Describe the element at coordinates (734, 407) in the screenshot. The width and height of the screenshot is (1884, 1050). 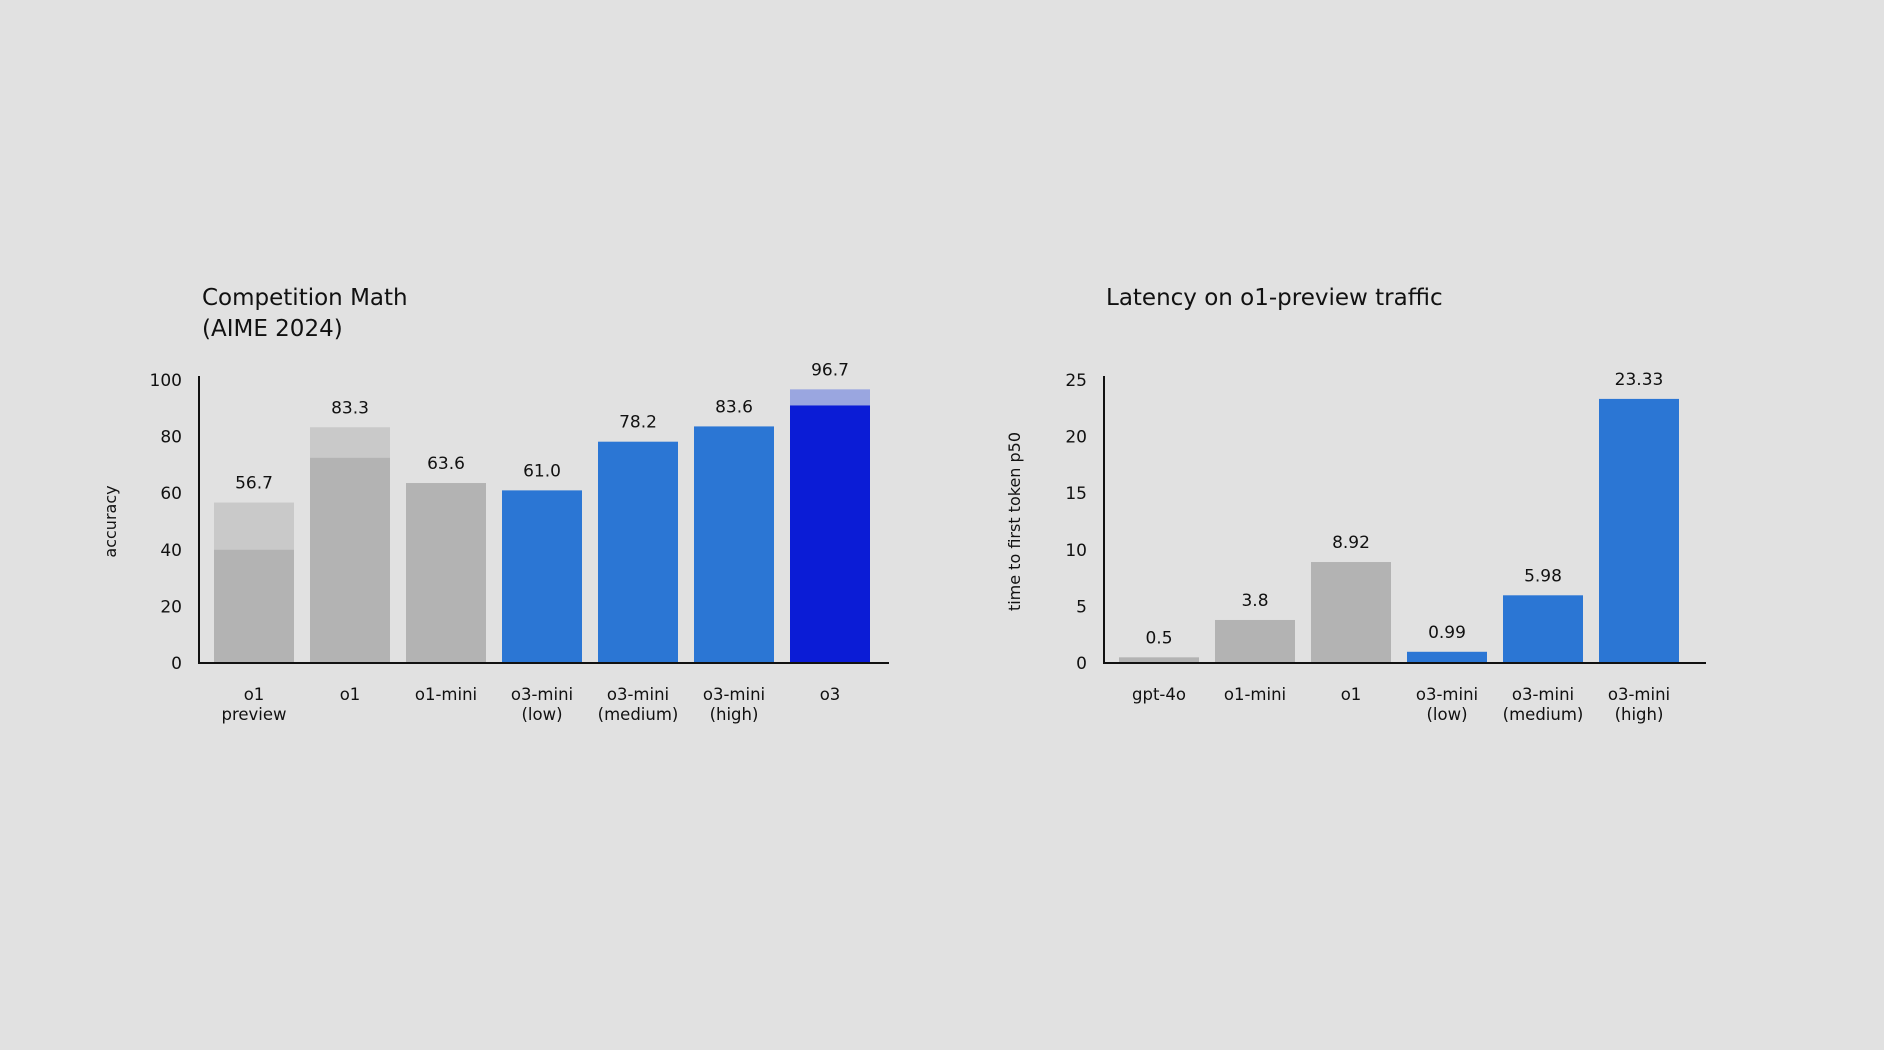
I see `value-label-o3-mini-high: 83.6` at that location.